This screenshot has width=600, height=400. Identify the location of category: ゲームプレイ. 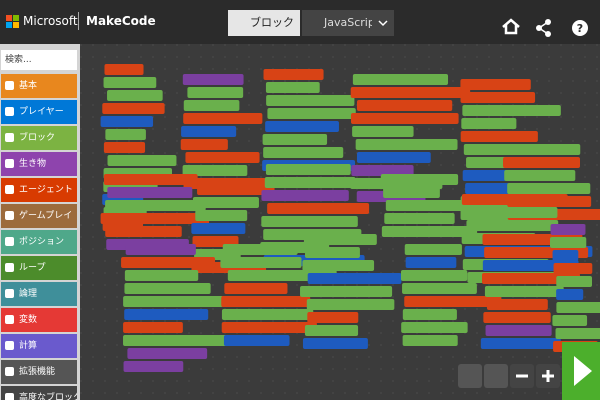
(39, 216).